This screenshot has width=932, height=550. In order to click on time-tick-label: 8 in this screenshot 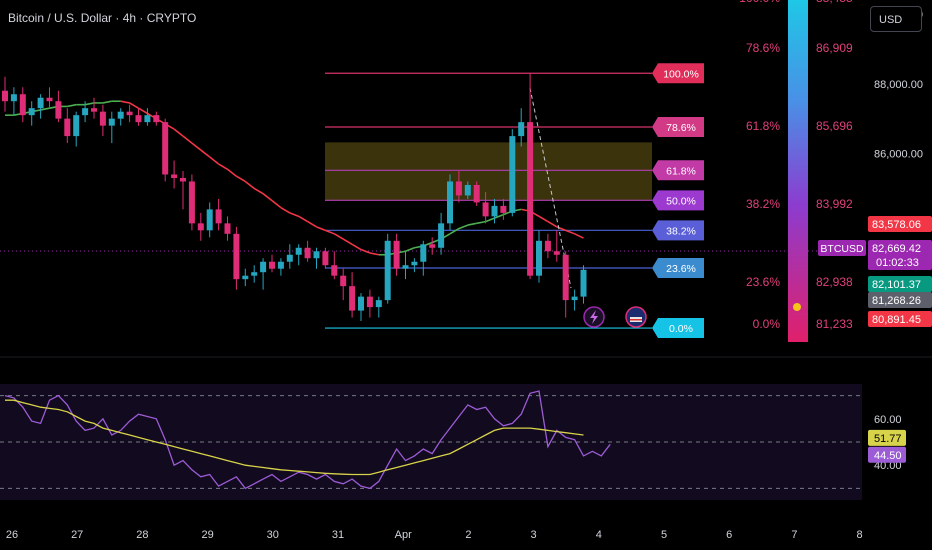, I will do `click(860, 535)`.